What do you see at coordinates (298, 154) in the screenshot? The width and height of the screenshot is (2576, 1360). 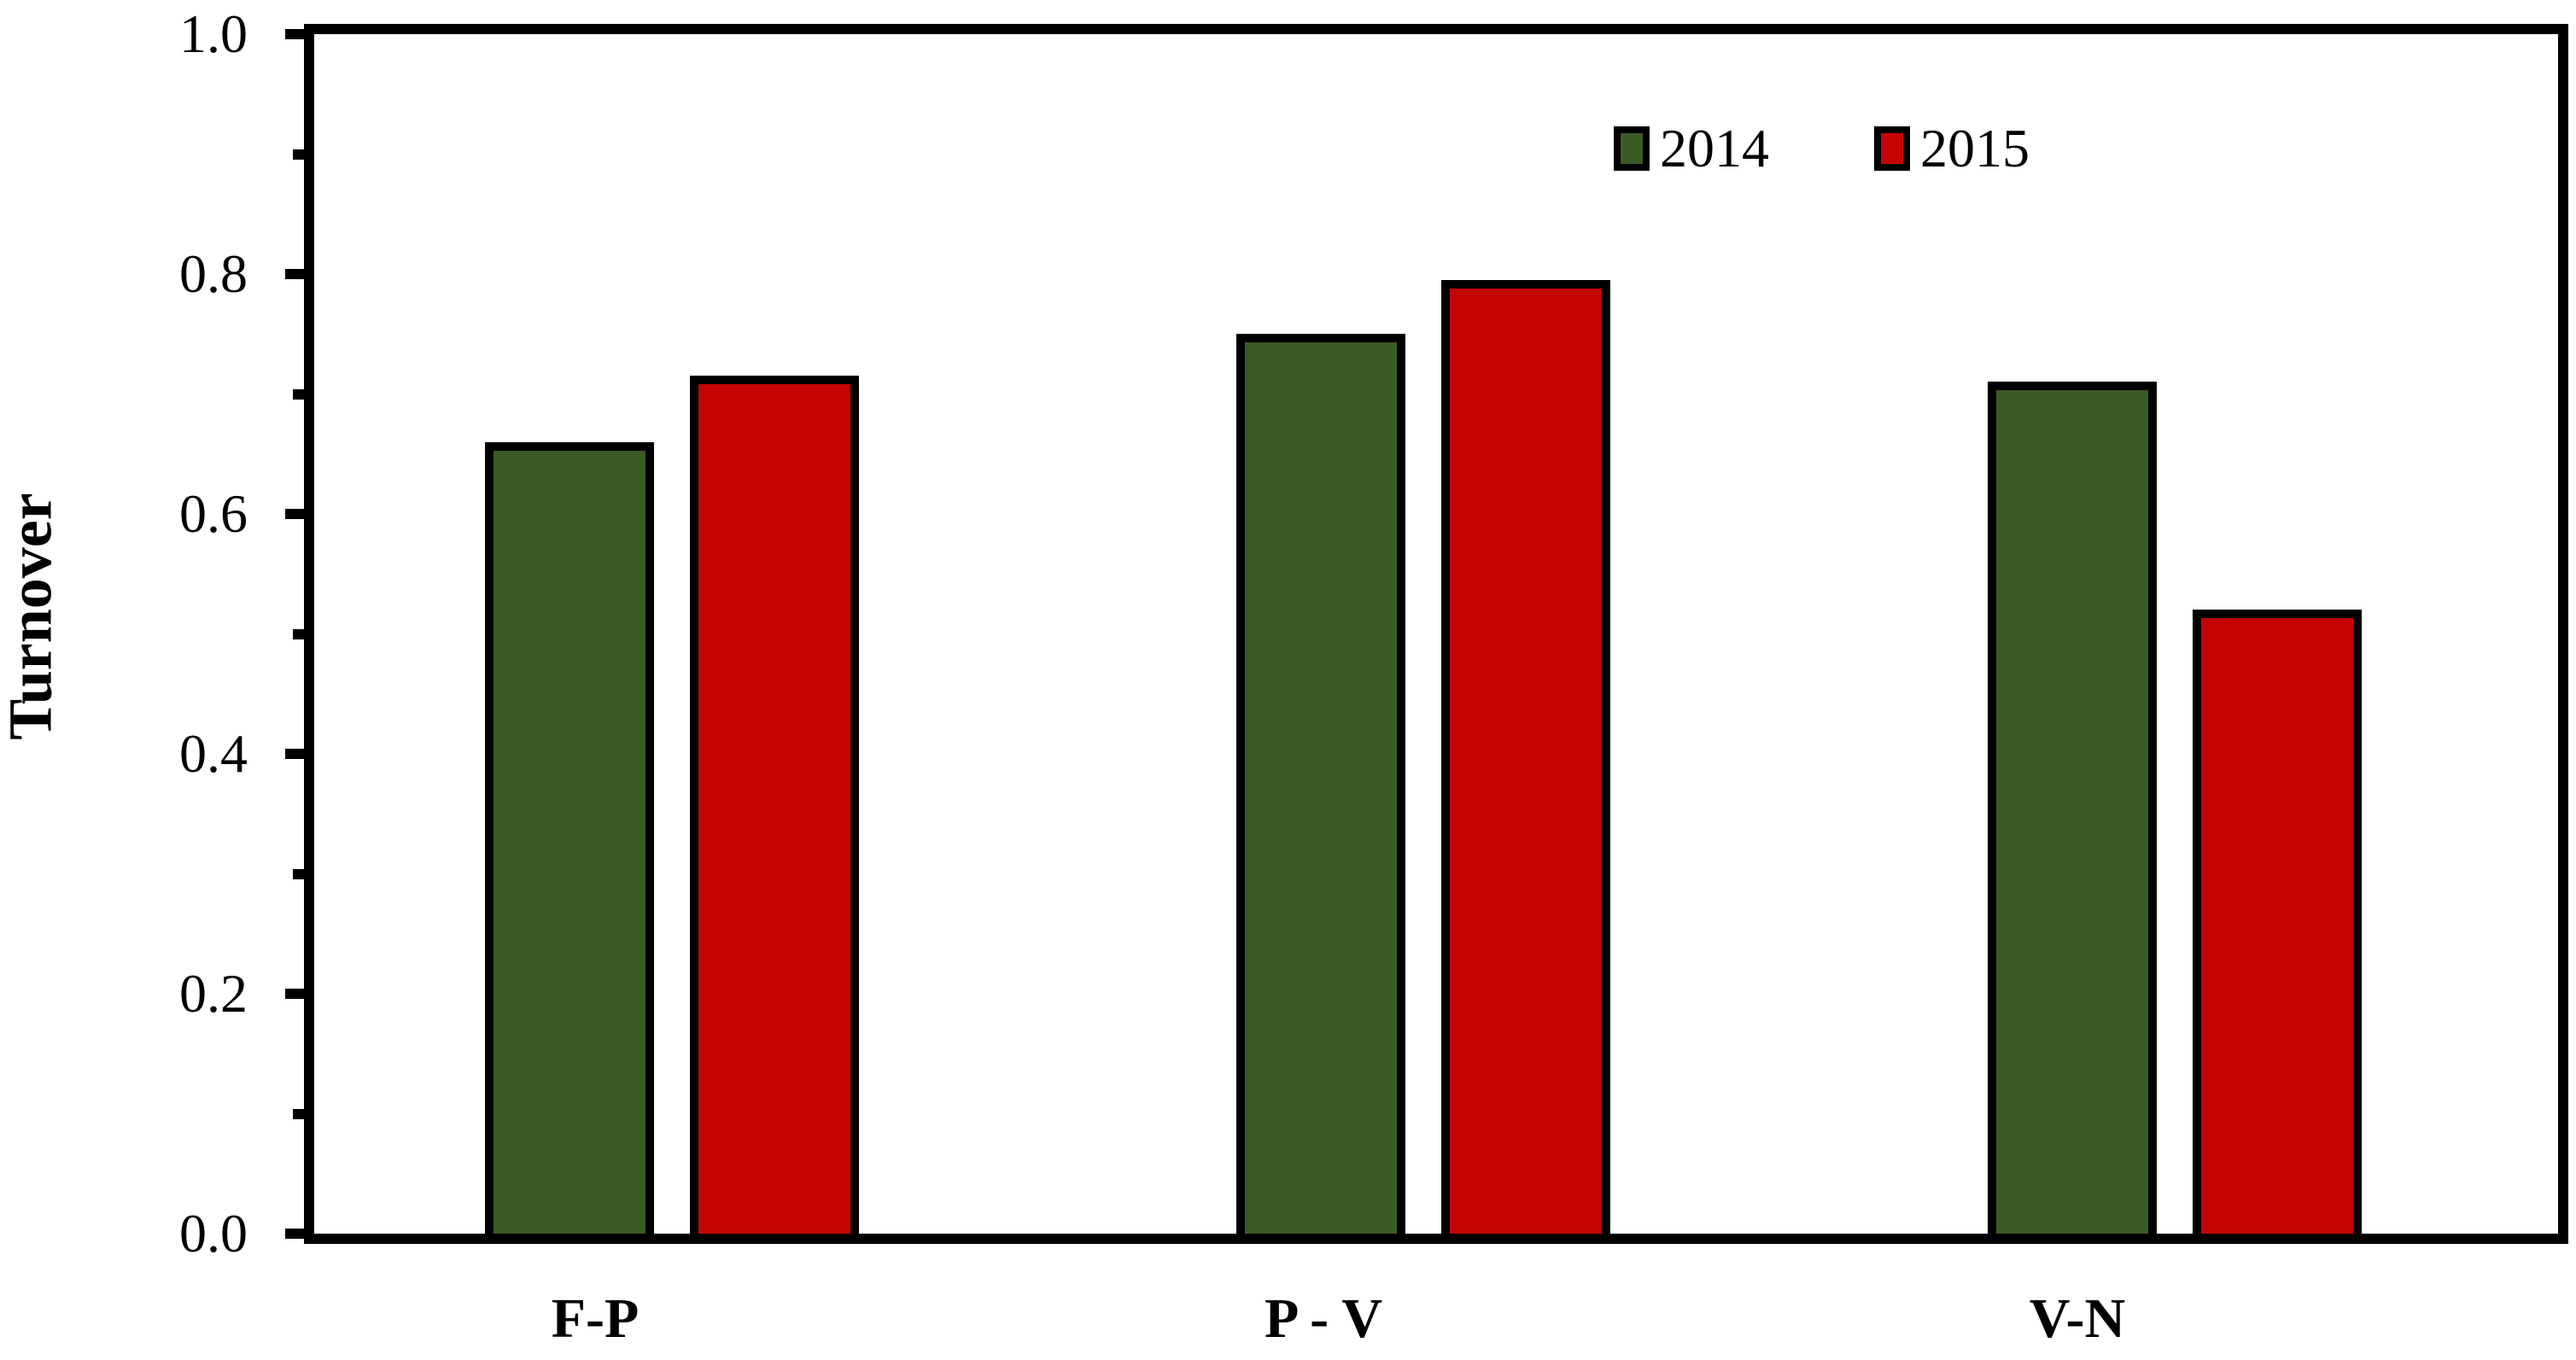 I see `y-minor-tick-0.9` at bounding box center [298, 154].